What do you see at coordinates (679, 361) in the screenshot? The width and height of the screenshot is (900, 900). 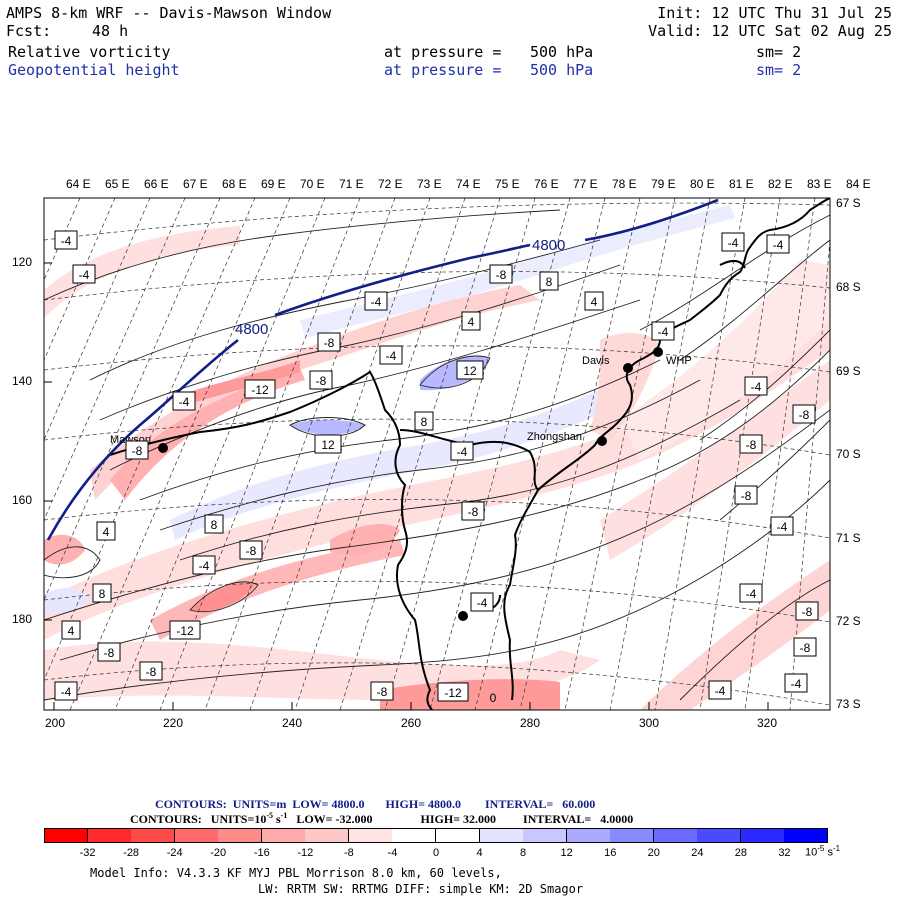 I see `station-label-whp: WHP` at bounding box center [679, 361].